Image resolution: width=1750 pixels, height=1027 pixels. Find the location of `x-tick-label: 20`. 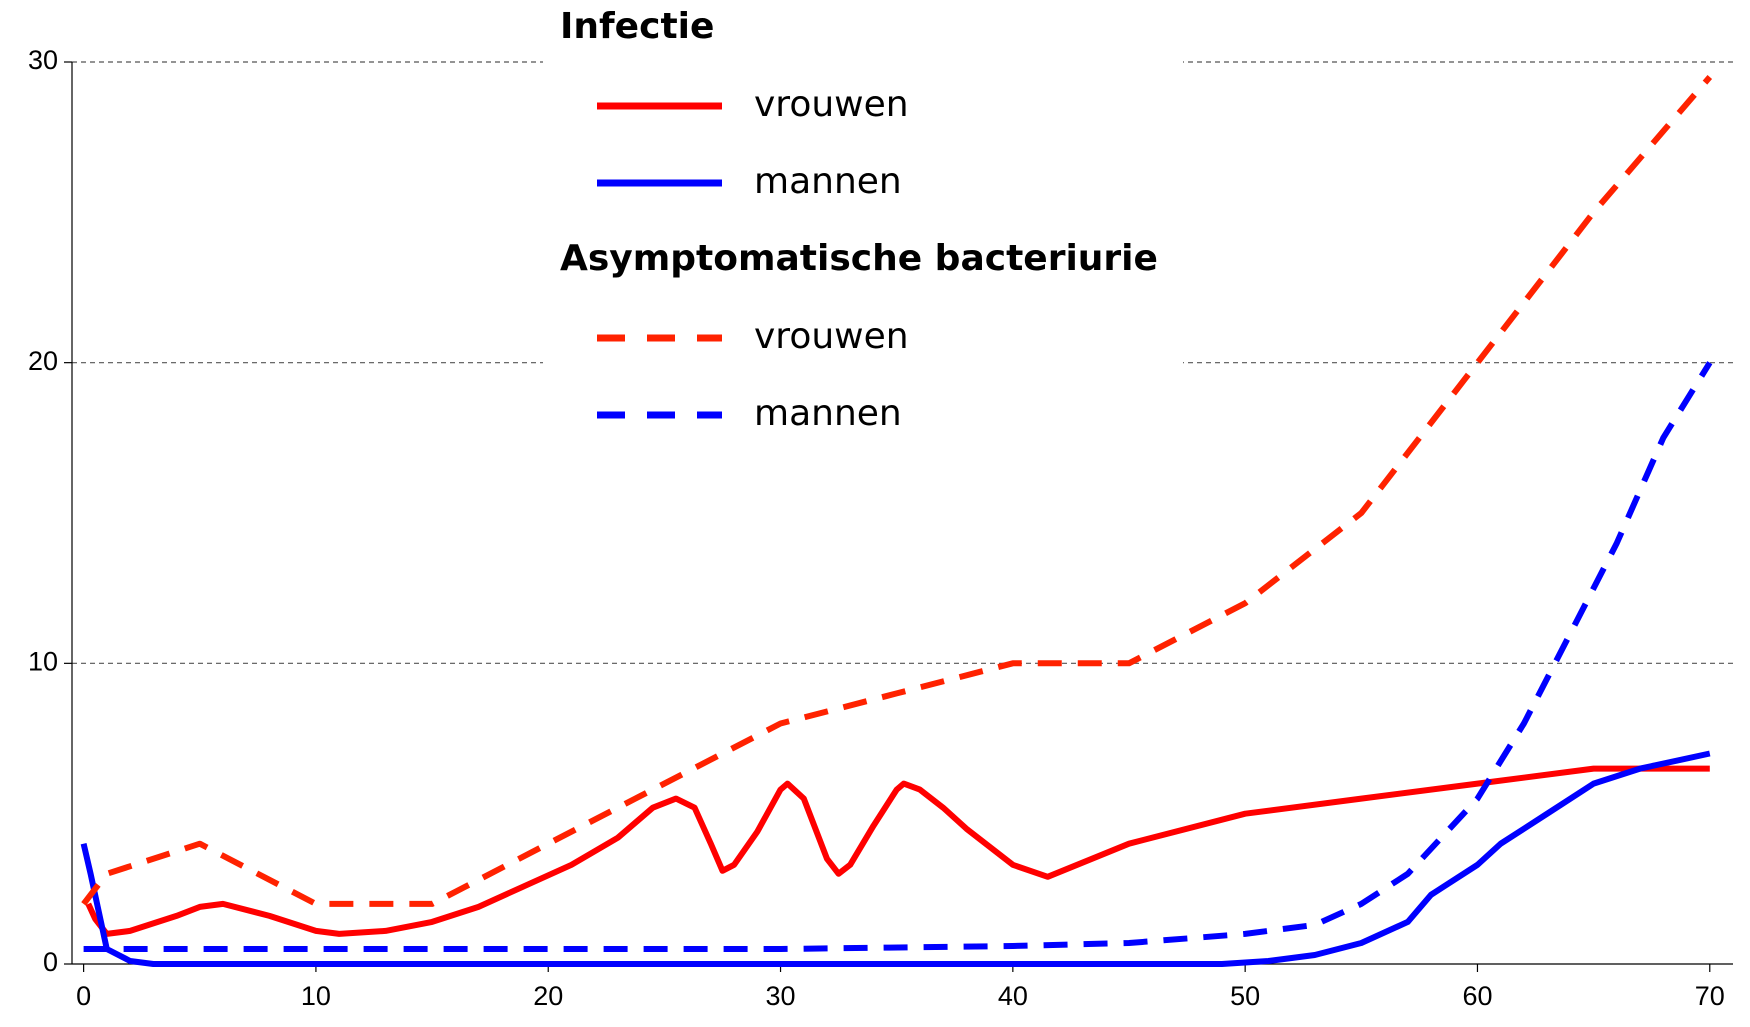

x-tick-label: 20 is located at coordinates (548, 996).